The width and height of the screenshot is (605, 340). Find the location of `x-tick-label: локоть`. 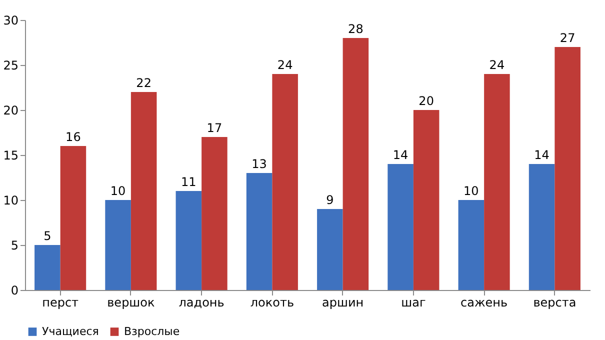

x-tick-label: локоть is located at coordinates (272, 303).